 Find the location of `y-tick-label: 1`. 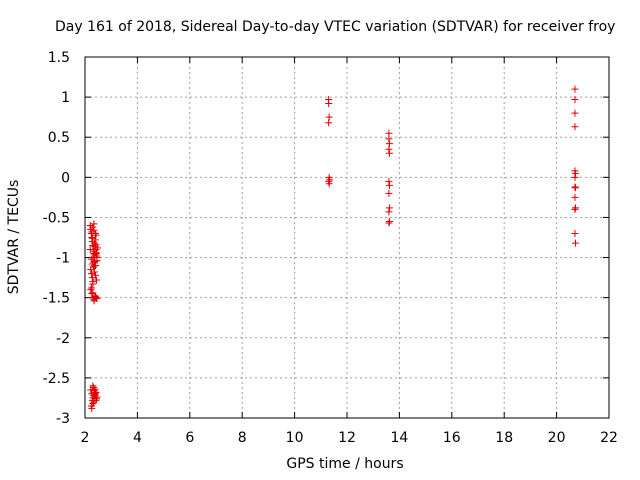

y-tick-label: 1 is located at coordinates (65, 98).